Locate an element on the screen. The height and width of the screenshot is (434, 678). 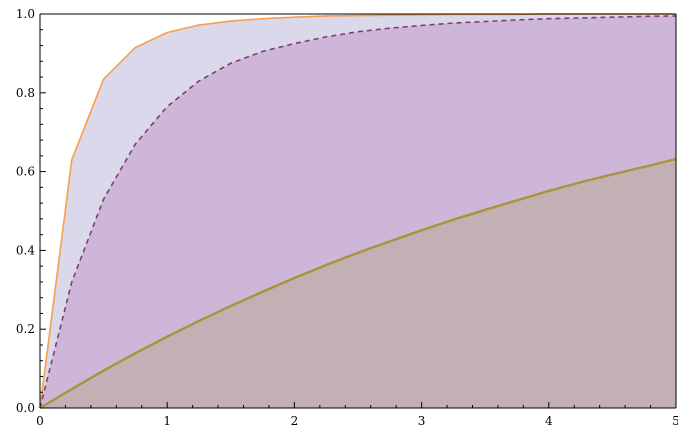
y-tick-label: 0.0 is located at coordinates (25, 408).